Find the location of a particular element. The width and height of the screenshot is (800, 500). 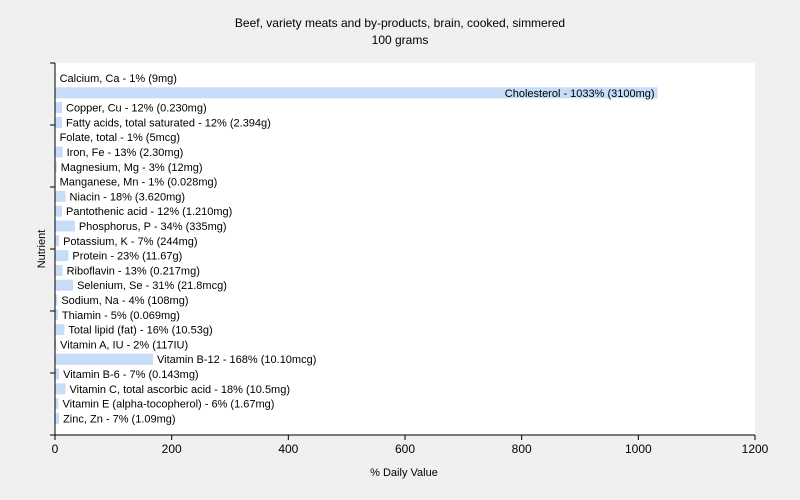

x-tick-label: 600 is located at coordinates (405, 449).